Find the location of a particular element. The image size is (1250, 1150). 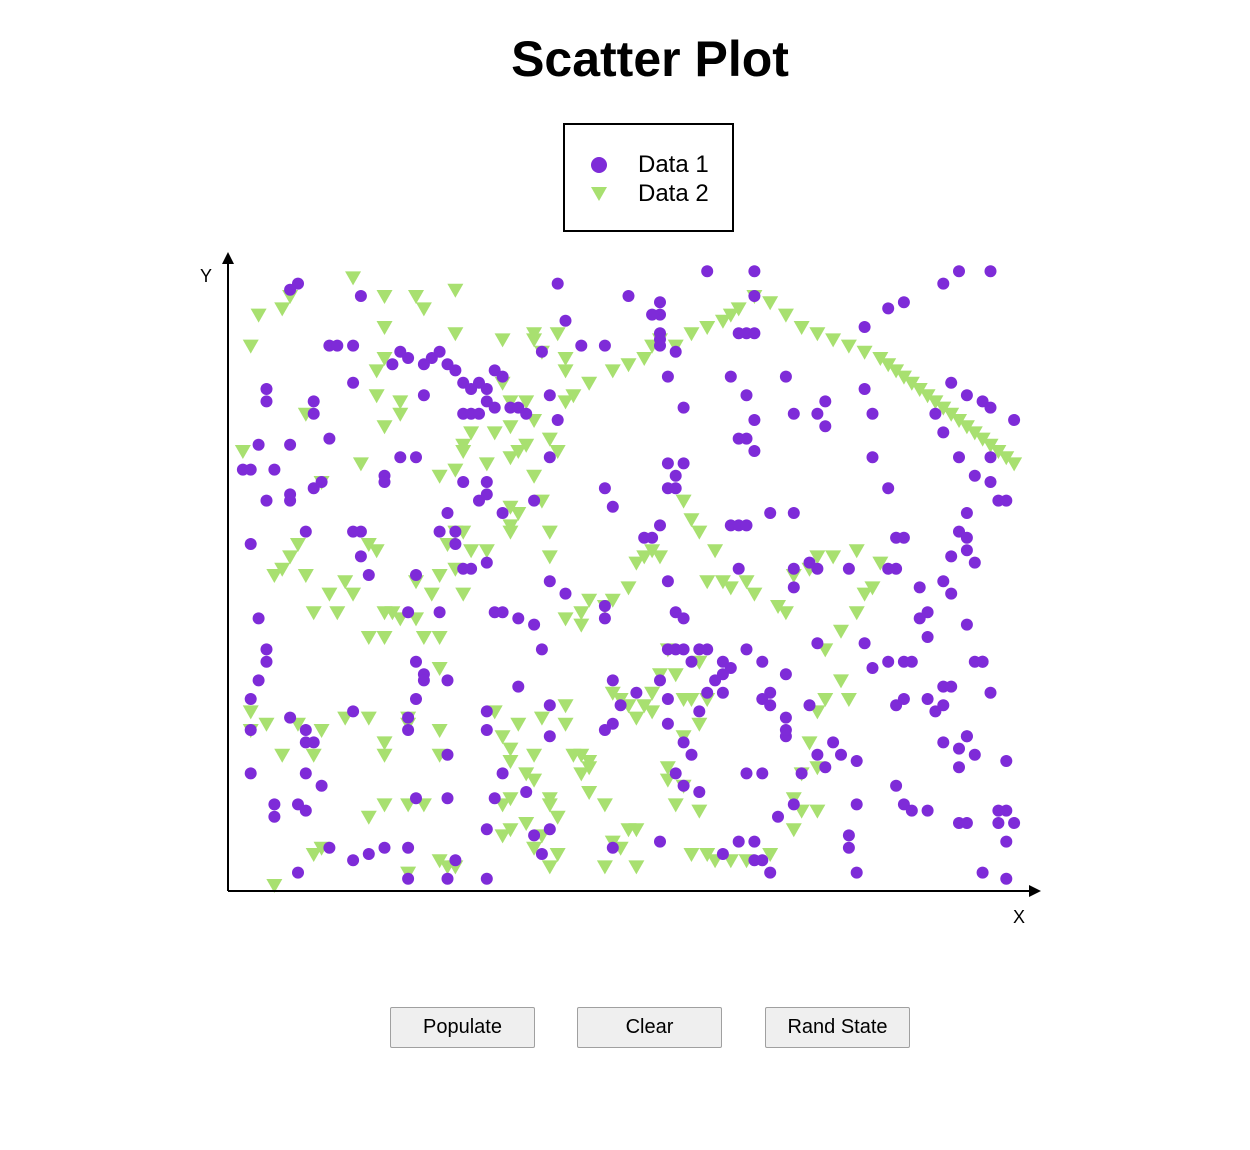

populate-button: Populate is located at coordinates (462, 1027).